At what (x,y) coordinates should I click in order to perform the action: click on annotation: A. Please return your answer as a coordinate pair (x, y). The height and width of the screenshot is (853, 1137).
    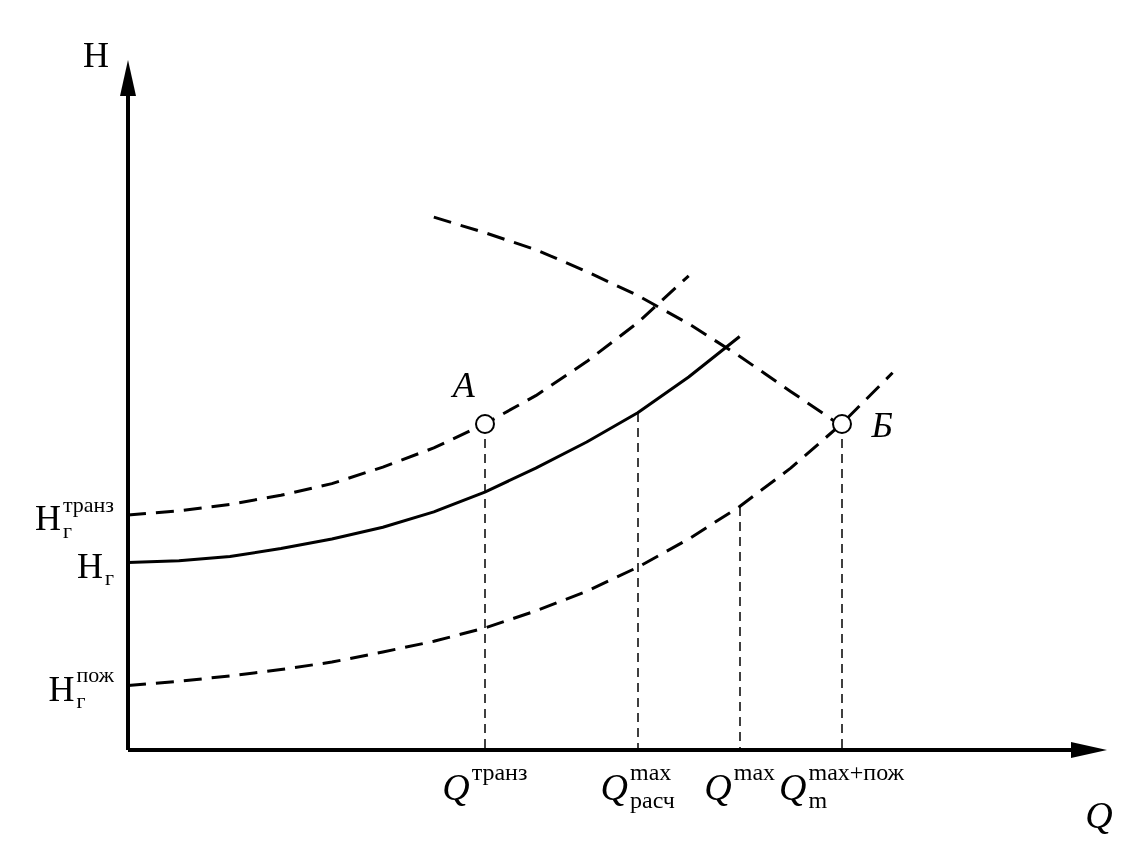
    Looking at the image, I should click on (463, 385).